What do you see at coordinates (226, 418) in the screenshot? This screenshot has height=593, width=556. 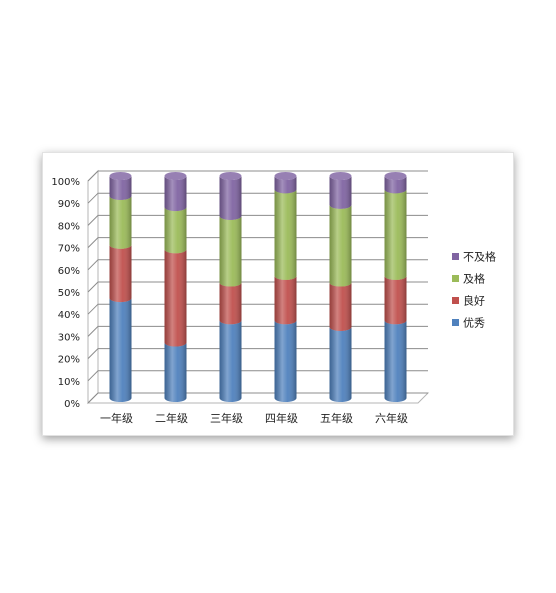 I see `x-category-label: 三年级` at bounding box center [226, 418].